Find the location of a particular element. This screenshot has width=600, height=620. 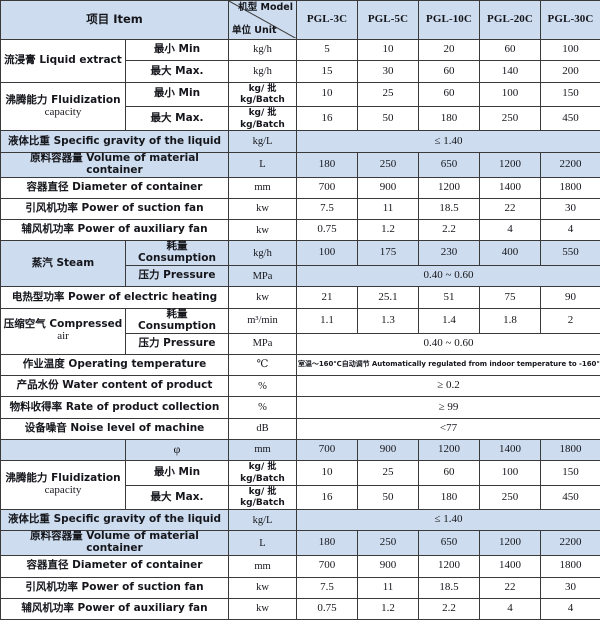

row-unit: mm is located at coordinates (263, 187).